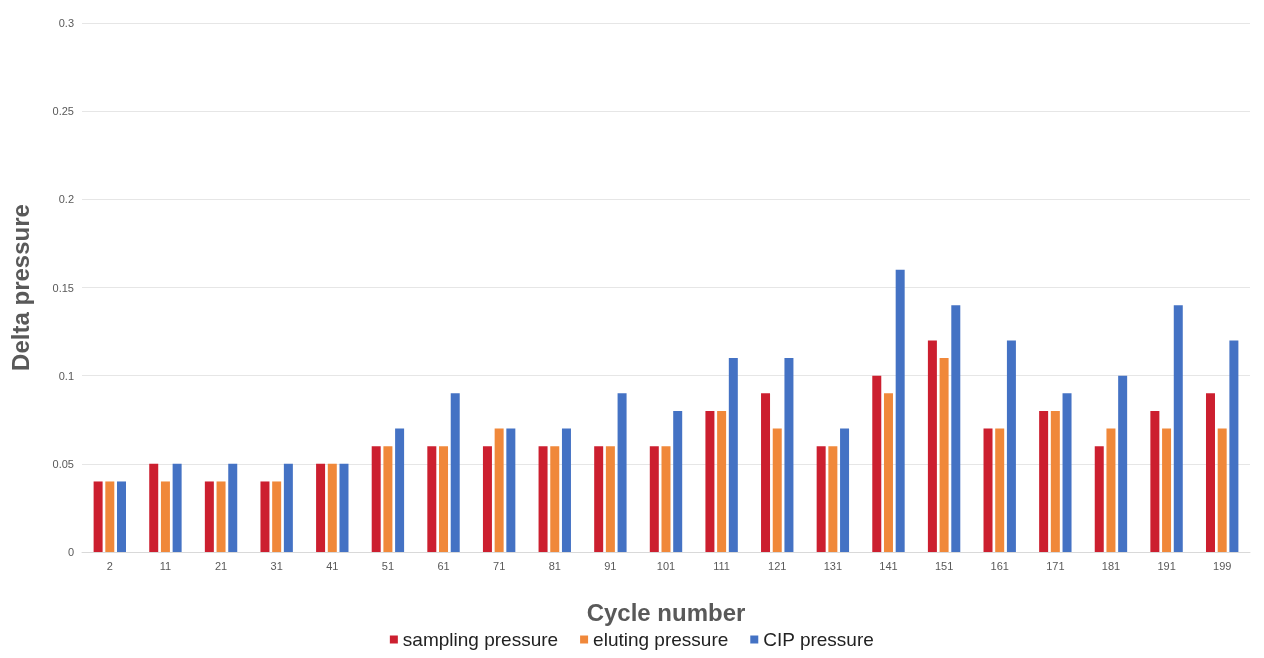 This screenshot has height=658, width=1264. Describe the element at coordinates (818, 639) in the screenshot. I see `legend-label: CIP pressure` at that location.